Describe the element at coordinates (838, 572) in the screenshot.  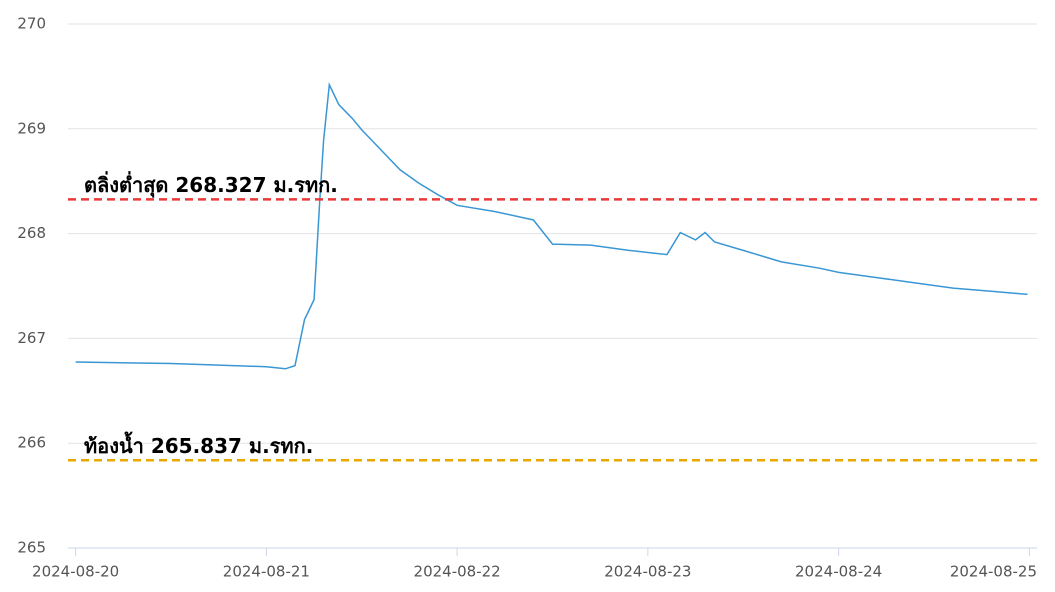
I see `x-tick-label: 2024-08-24` at that location.